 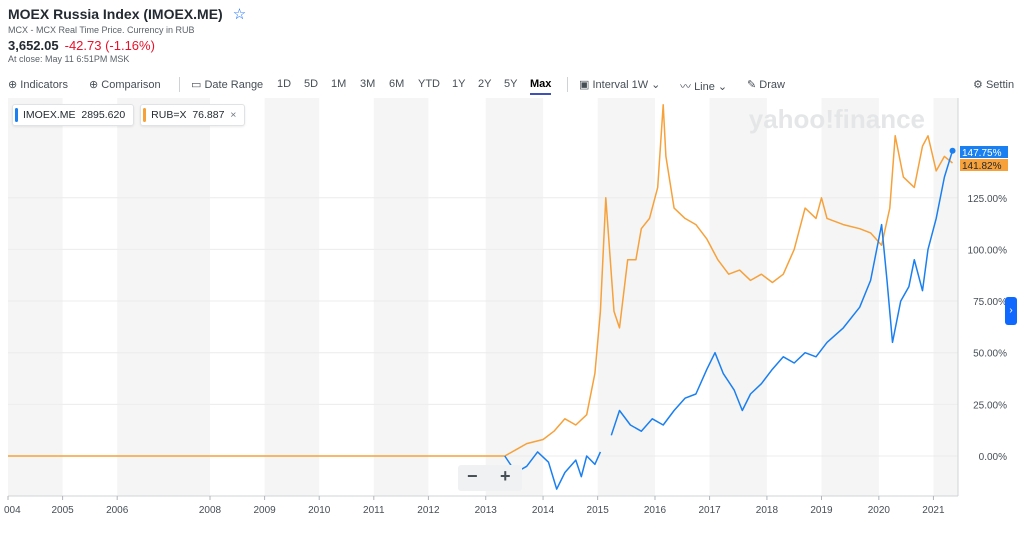 What do you see at coordinates (610, 85) in the screenshot?
I see `interval-label: Interval` at bounding box center [610, 85].